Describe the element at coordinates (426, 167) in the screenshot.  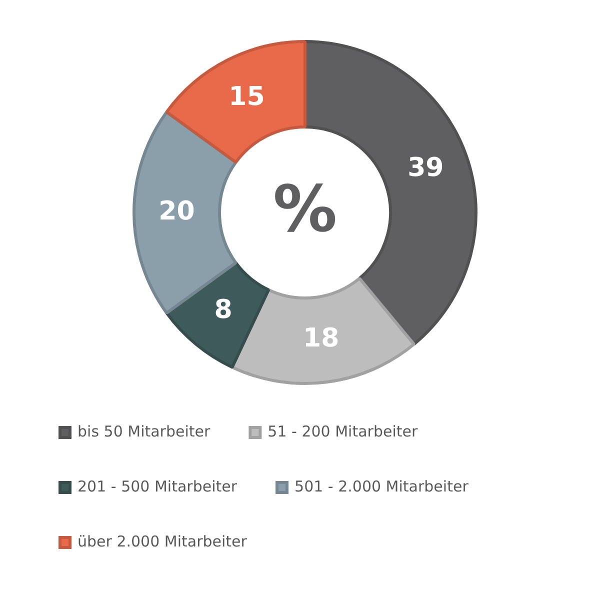
I see `data-label: 39` at that location.